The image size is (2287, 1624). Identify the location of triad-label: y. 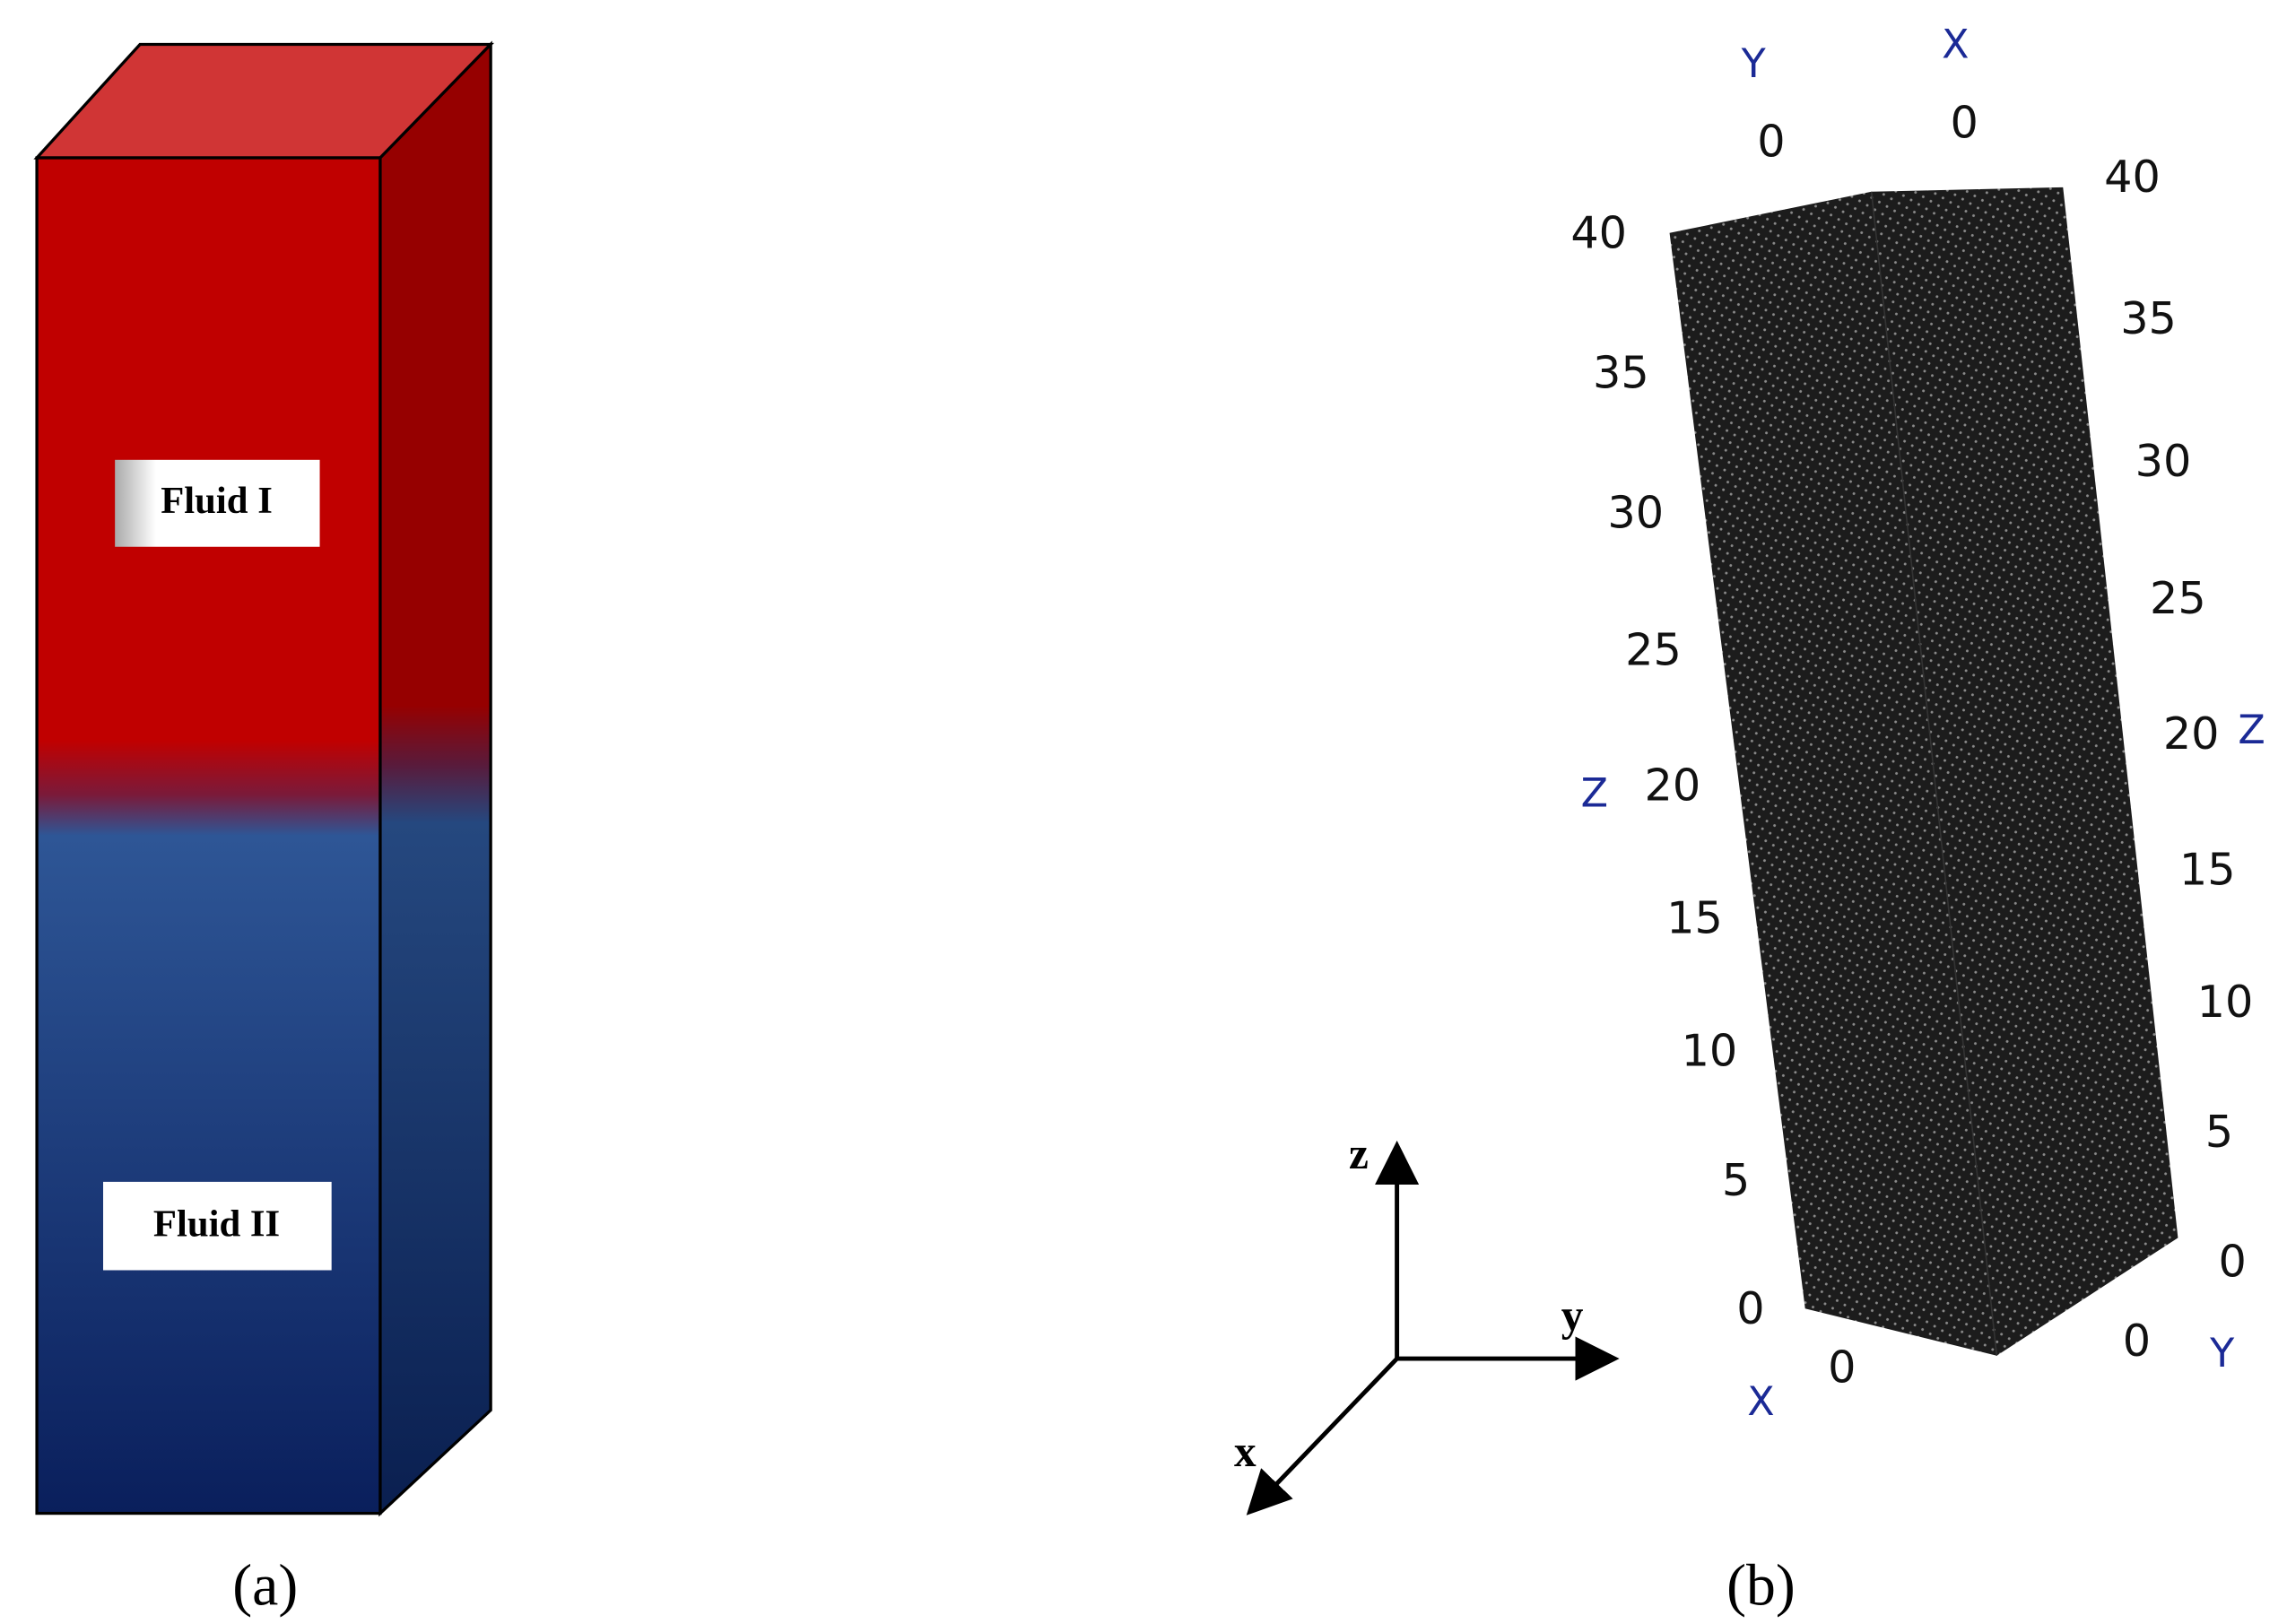
(1572, 1316).